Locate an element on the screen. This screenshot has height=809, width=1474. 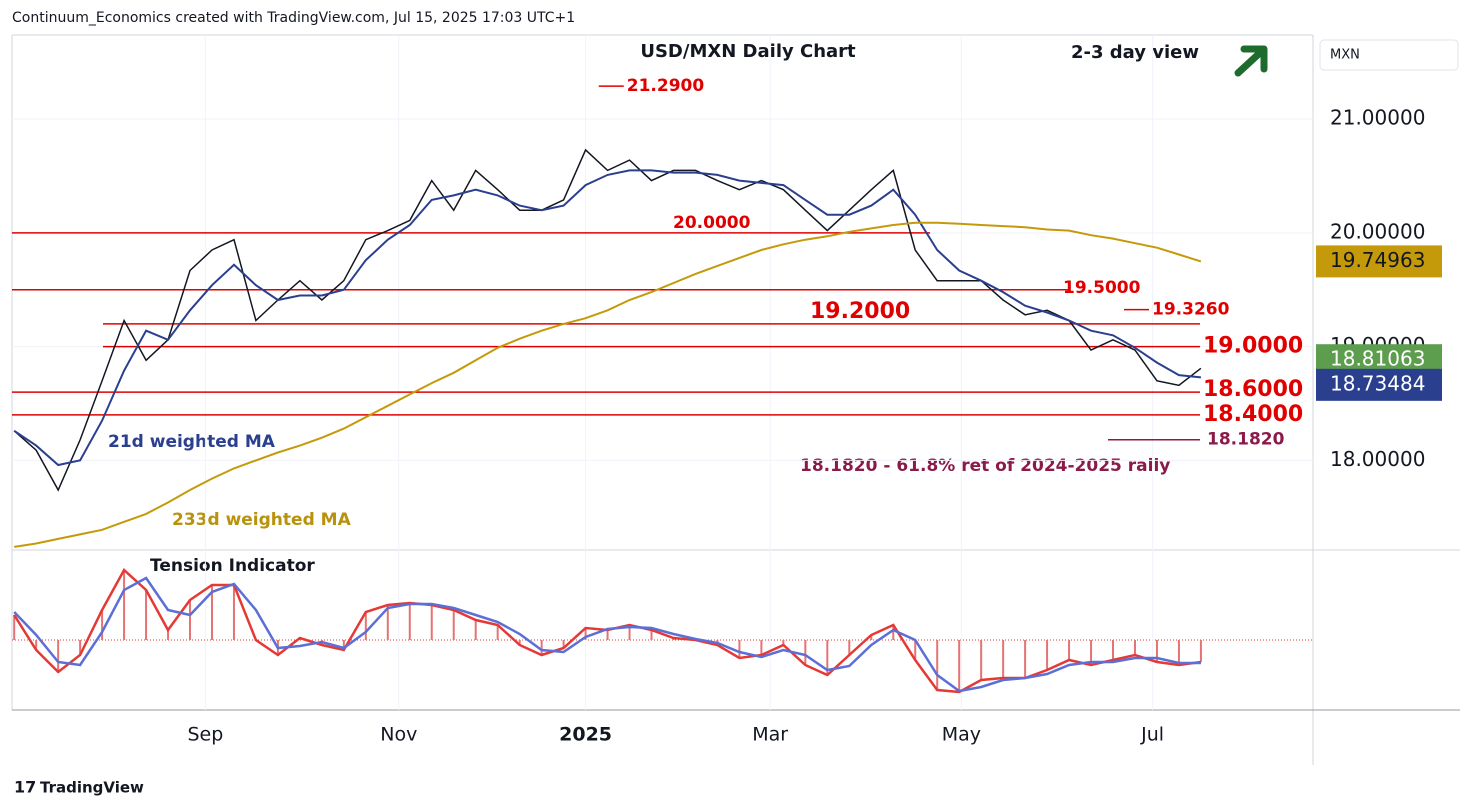
ma21-label: 21d weighted MA is located at coordinates (192, 442).